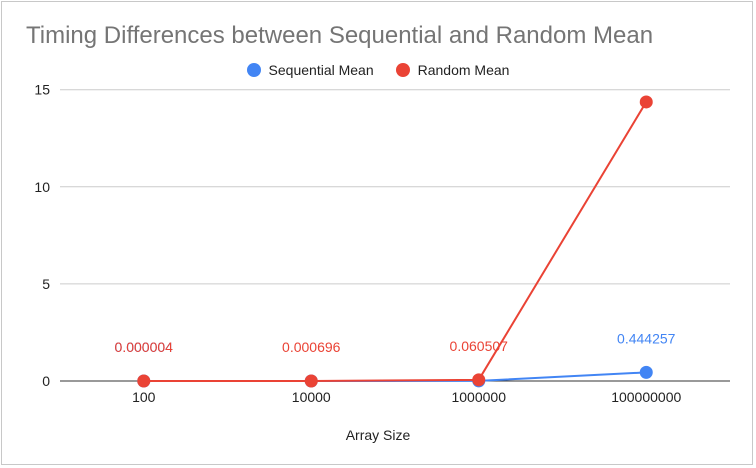 This screenshot has height=468, width=756. What do you see at coordinates (253, 70) in the screenshot?
I see `legend-marker-sequential` at bounding box center [253, 70].